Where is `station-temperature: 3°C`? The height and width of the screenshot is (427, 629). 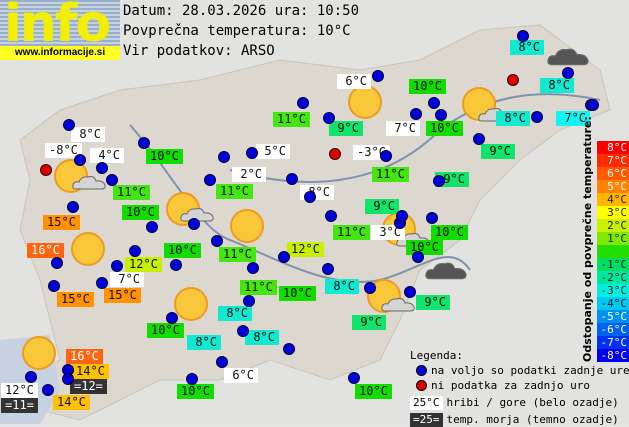 station-temperature: 3°C is located at coordinates (388, 232).